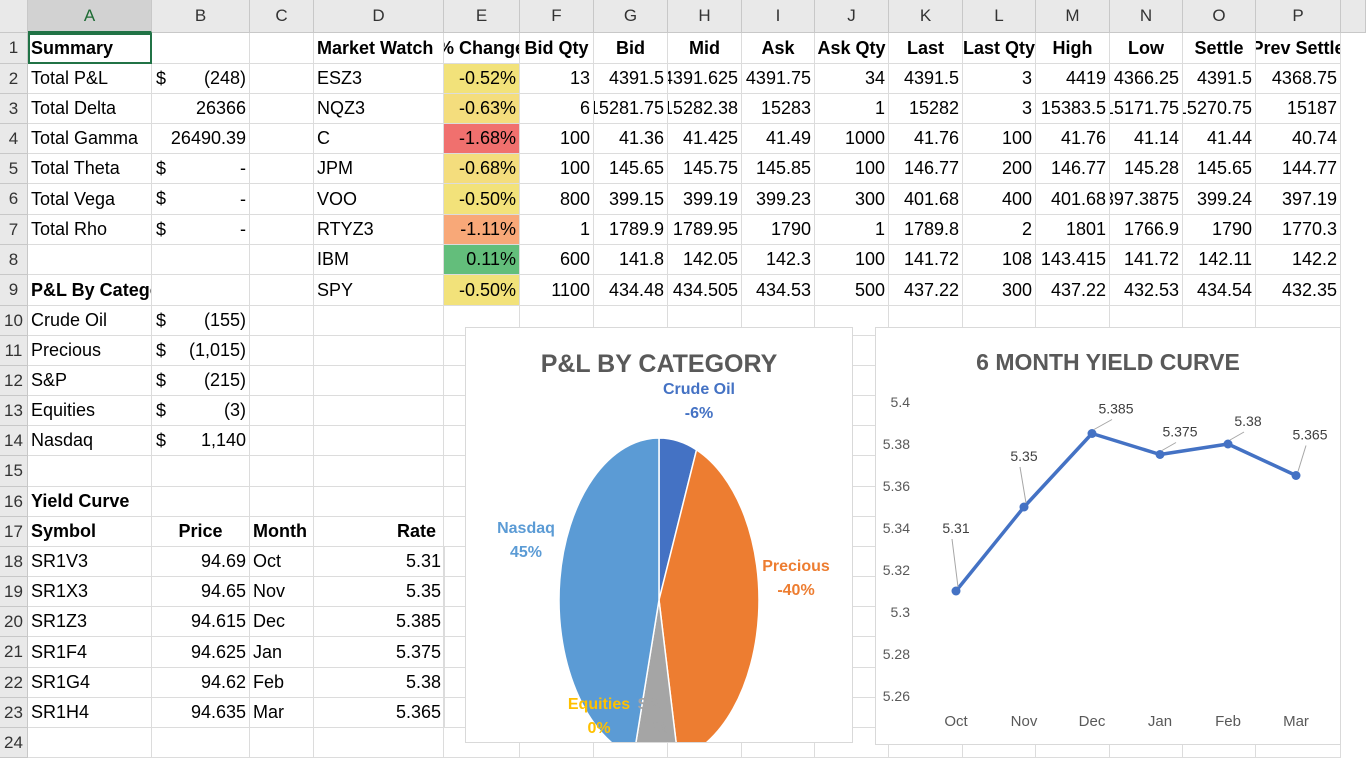 The image size is (1366, 768). Describe the element at coordinates (90, 441) in the screenshot. I see `pl-category-label: Nasdaq` at that location.